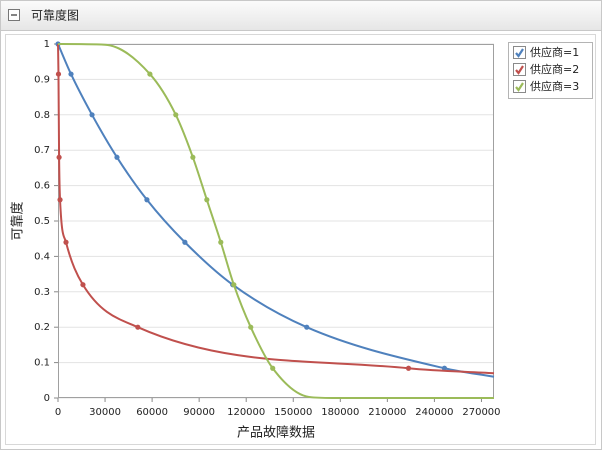  Describe the element at coordinates (554, 52) in the screenshot. I see `legend-label: 供应商=1` at that location.